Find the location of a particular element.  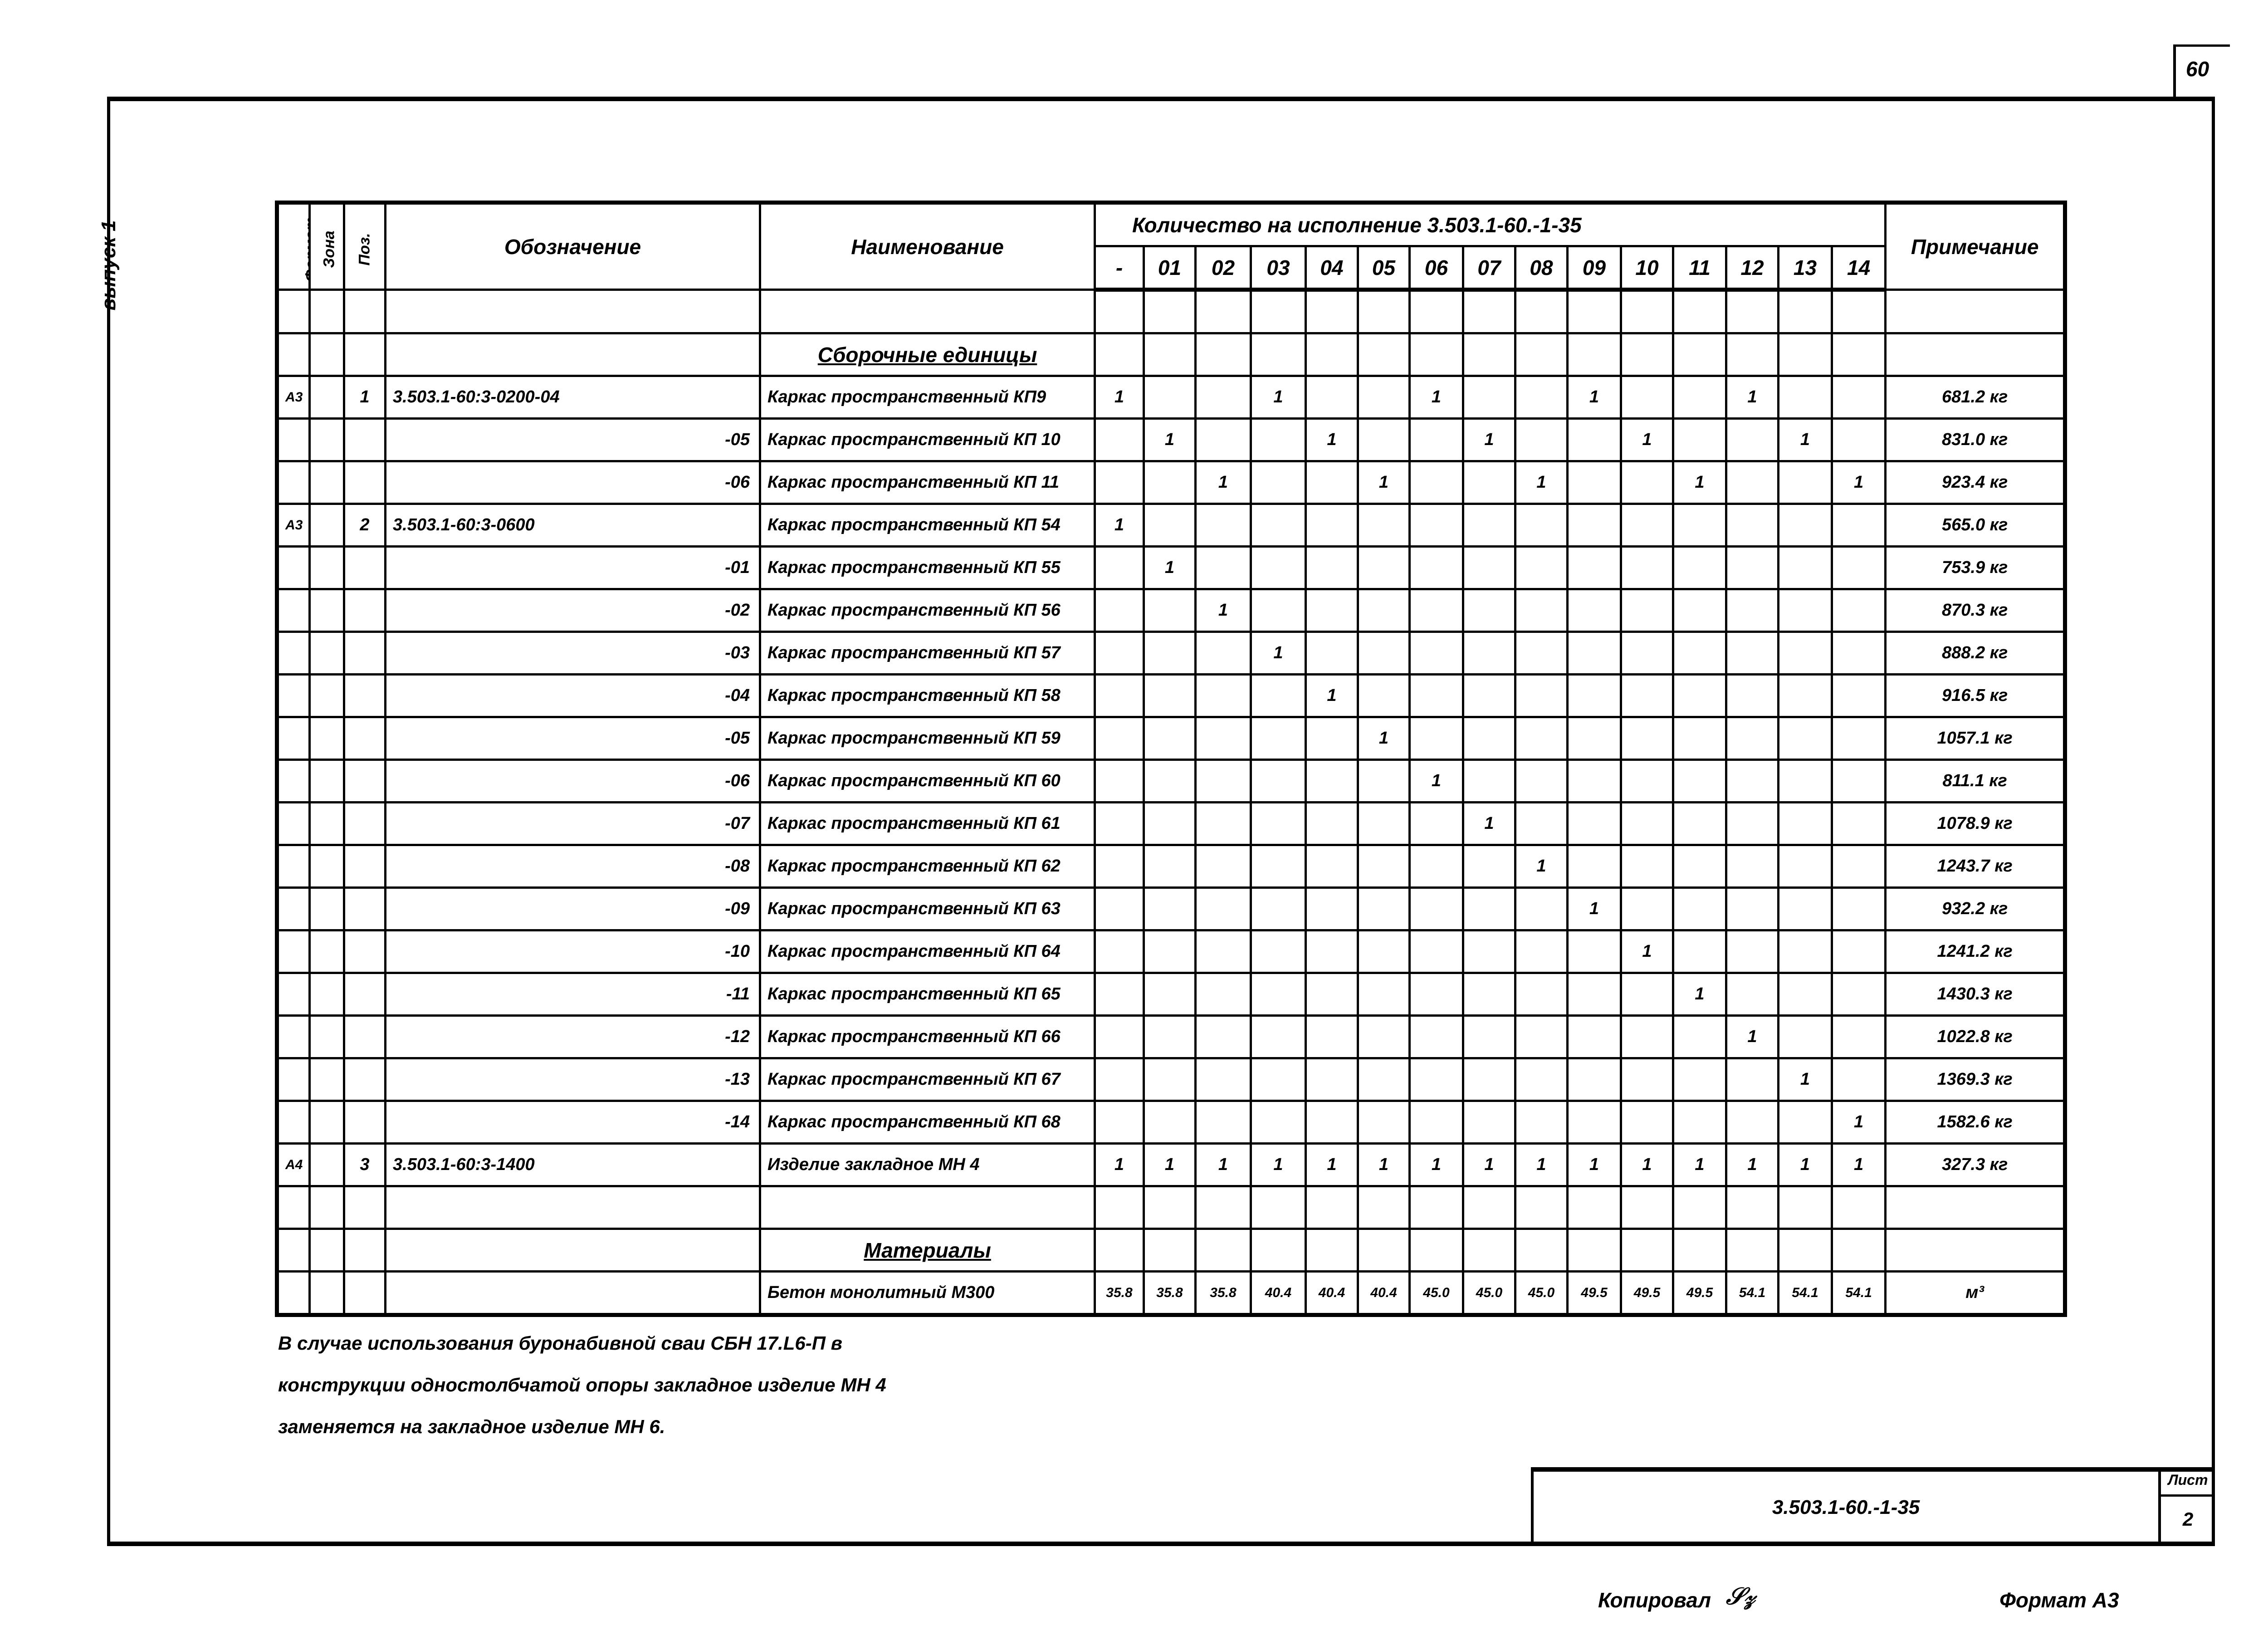

pos-cell: 2 is located at coordinates (365, 525).